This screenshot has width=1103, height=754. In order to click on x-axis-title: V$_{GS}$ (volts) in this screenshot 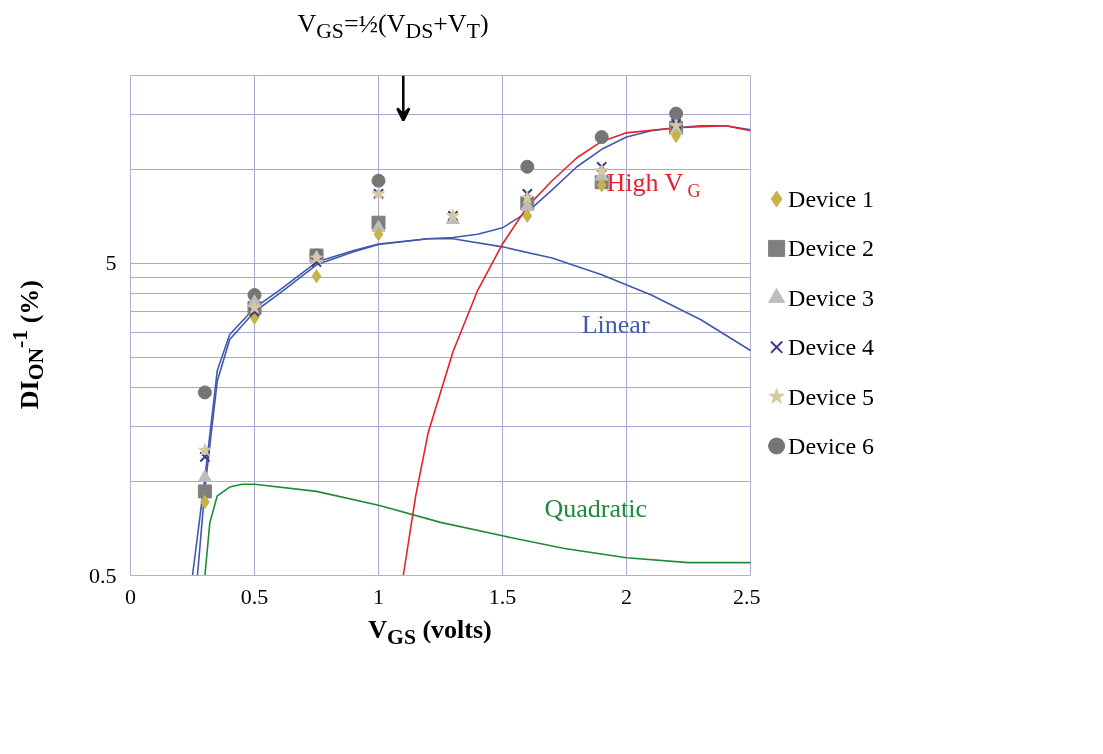, I will do `click(430, 633)`.